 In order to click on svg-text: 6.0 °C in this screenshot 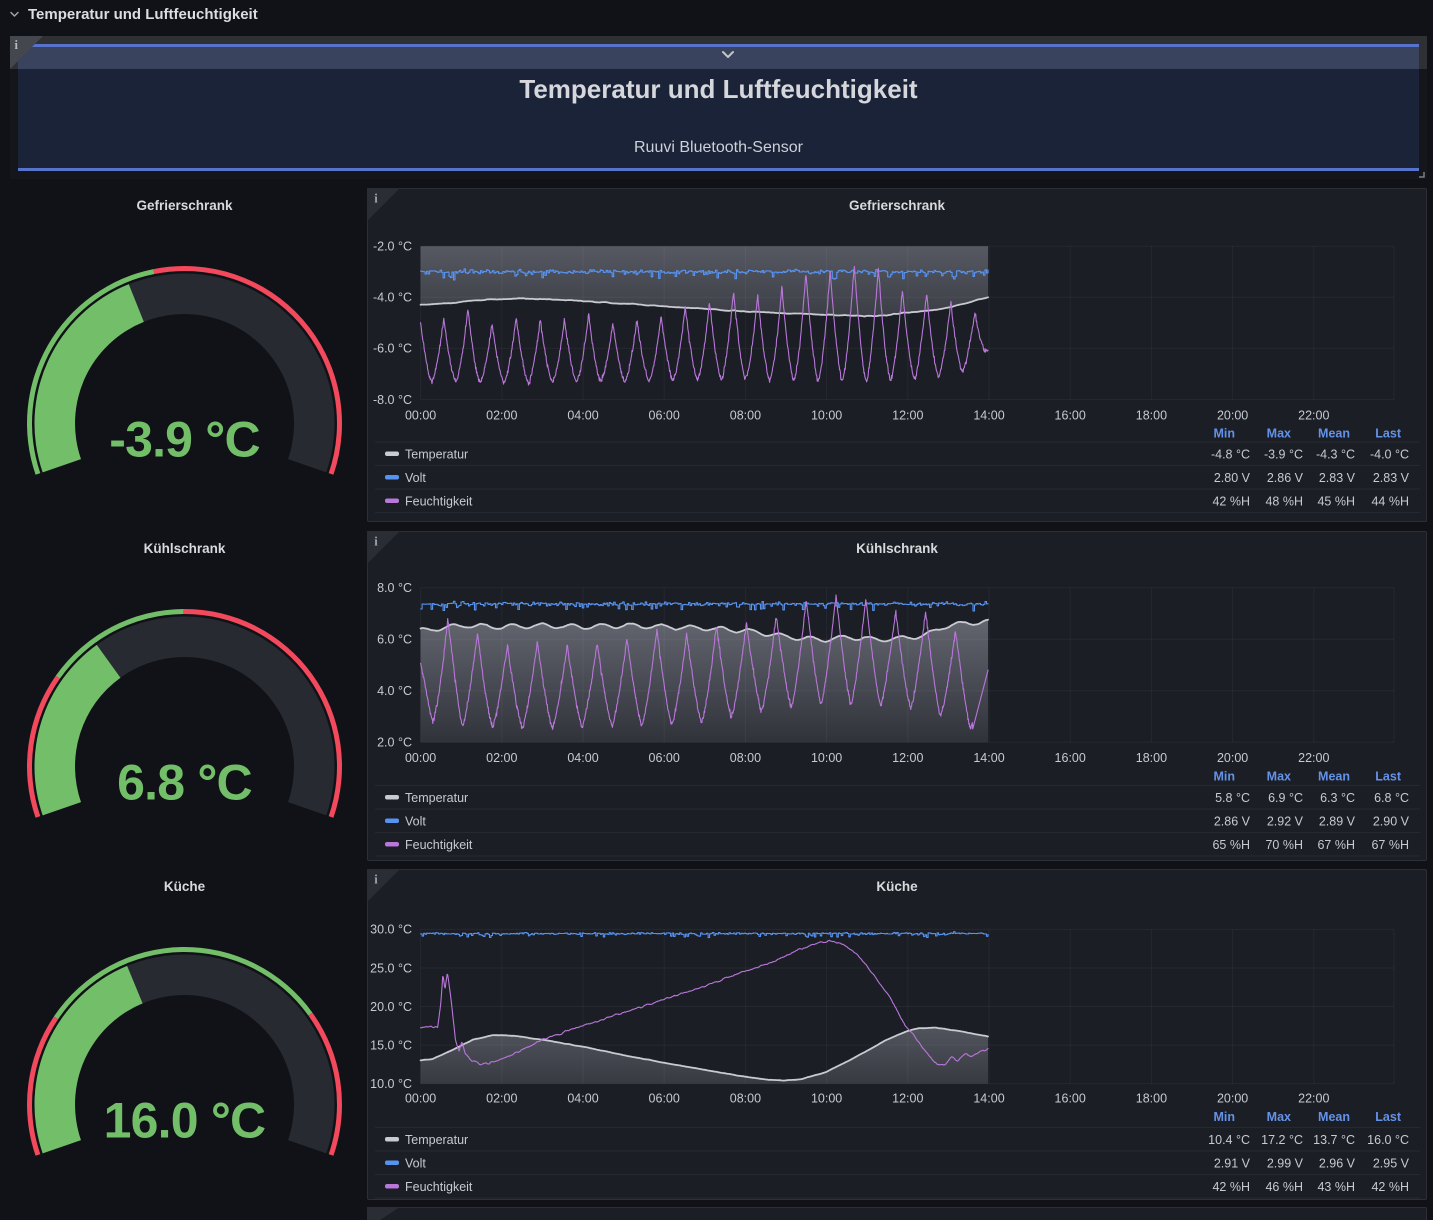, I will do `click(394, 639)`.